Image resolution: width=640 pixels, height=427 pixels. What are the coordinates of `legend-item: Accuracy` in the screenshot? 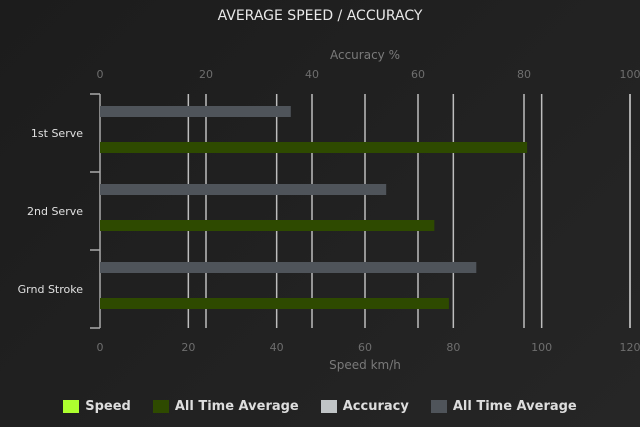 It's located at (364, 406).